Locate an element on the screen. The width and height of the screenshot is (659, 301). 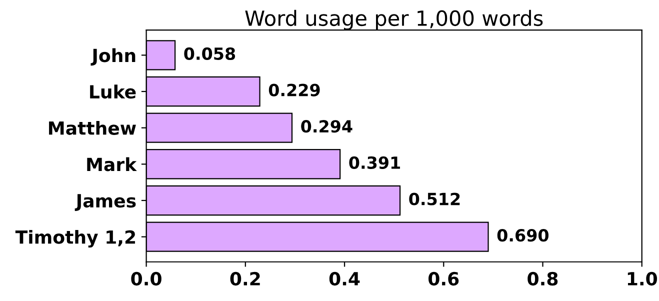
x-tick-label: 0.2 is located at coordinates (245, 279).